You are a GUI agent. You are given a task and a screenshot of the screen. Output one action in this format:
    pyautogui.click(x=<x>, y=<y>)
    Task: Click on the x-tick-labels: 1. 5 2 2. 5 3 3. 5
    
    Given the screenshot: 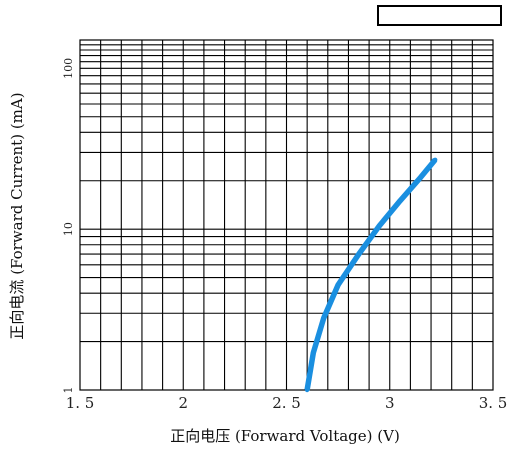 What is the action you would take?
    pyautogui.click(x=287, y=403)
    